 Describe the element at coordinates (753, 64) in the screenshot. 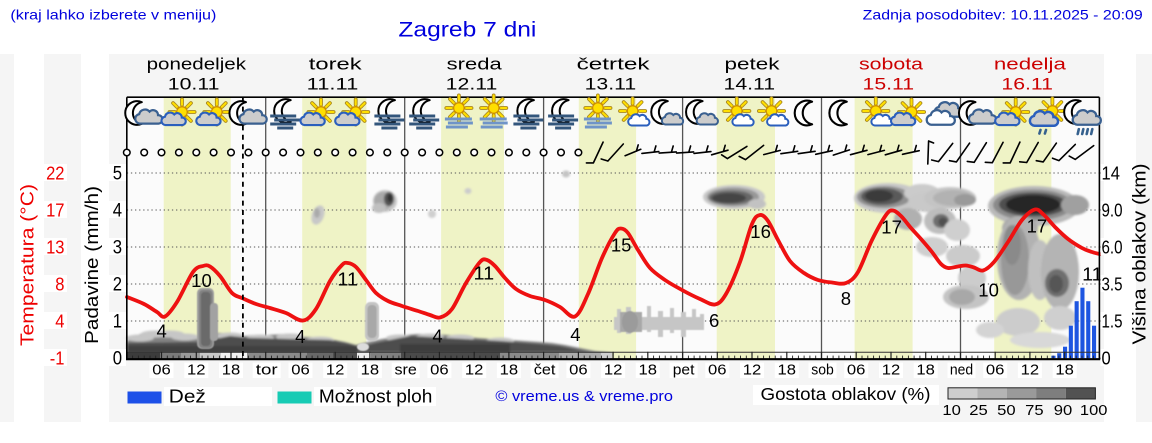

I see `svg-text: petek` at that location.